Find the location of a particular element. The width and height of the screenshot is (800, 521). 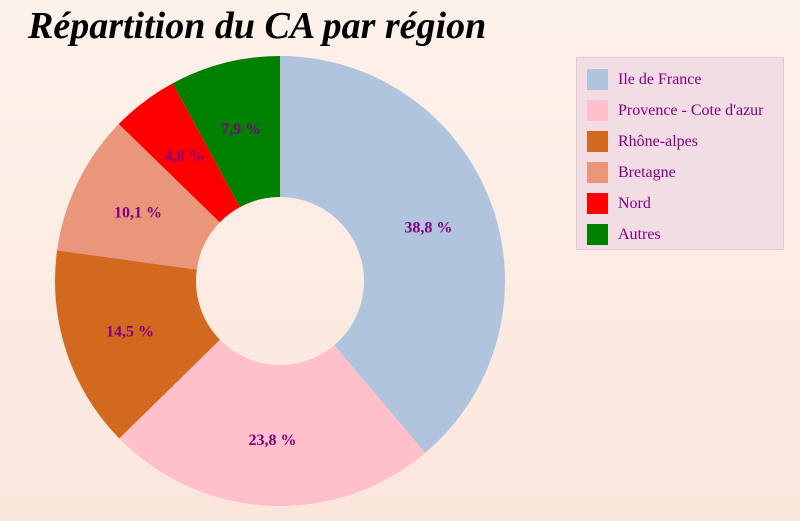

legend-item: Ile de France is located at coordinates (680, 79).